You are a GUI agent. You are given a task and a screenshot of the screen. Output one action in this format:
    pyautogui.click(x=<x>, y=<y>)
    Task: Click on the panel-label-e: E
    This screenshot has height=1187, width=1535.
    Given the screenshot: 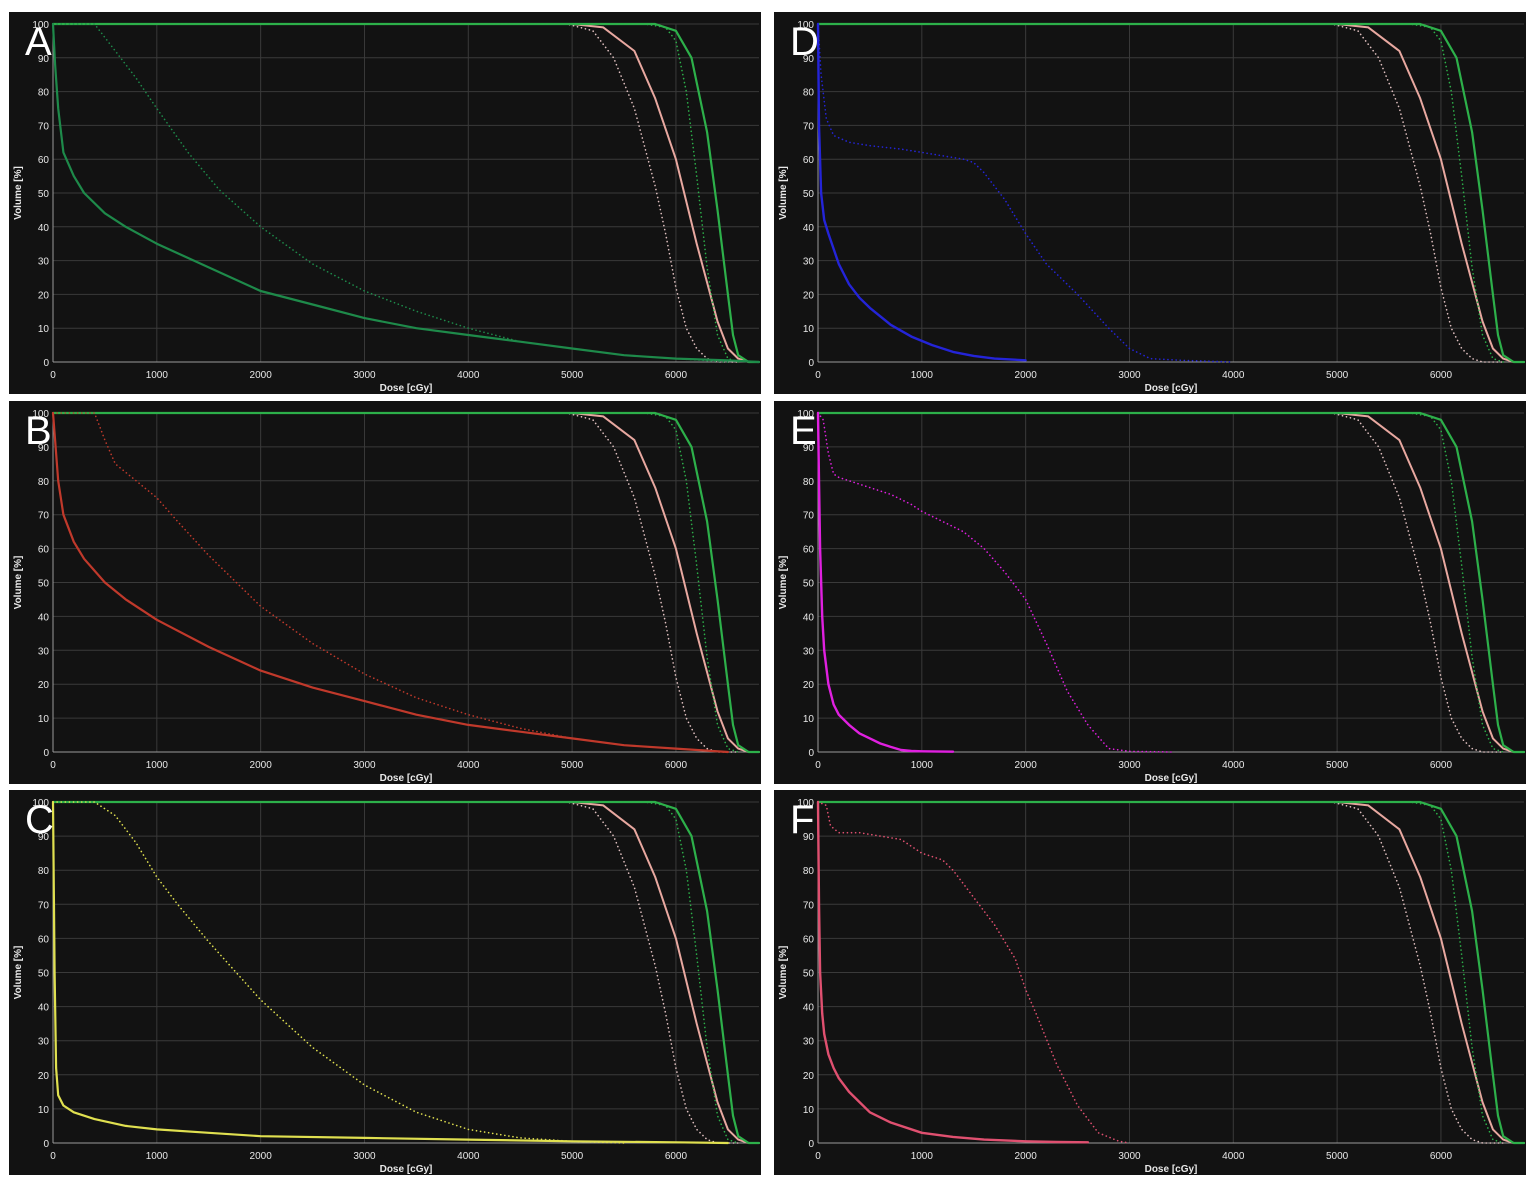 What is the action you would take?
    pyautogui.click(x=803, y=431)
    